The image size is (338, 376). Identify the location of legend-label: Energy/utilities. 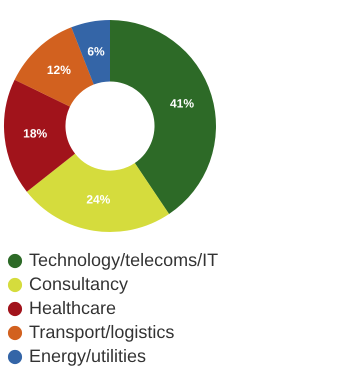
(87, 356).